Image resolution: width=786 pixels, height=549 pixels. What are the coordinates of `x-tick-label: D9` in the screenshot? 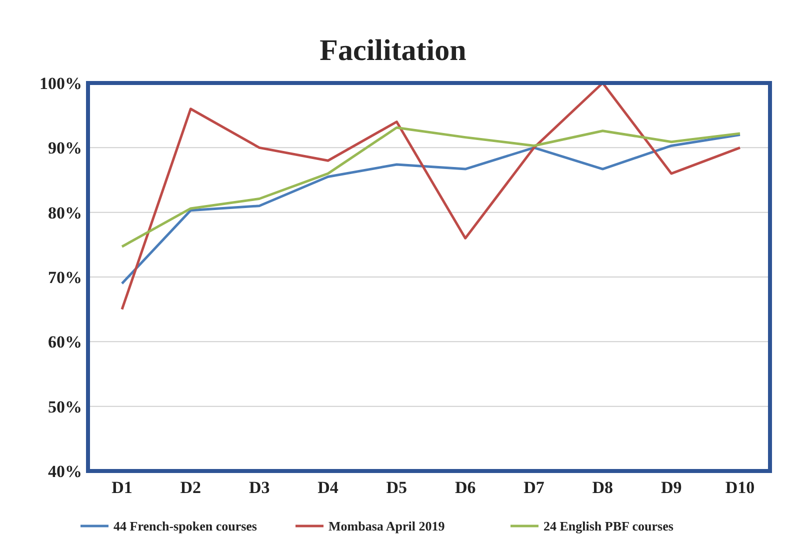 It's located at (671, 487).